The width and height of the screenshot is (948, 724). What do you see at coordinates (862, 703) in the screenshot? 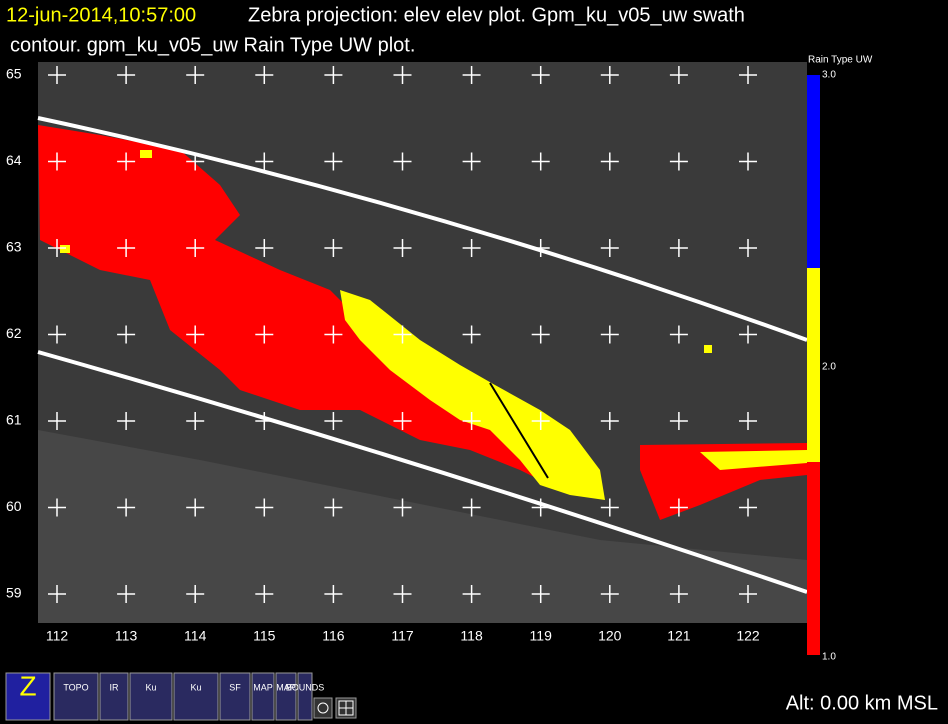
I see `altitude-status: Alt: 0.00 km MSL` at bounding box center [862, 703].